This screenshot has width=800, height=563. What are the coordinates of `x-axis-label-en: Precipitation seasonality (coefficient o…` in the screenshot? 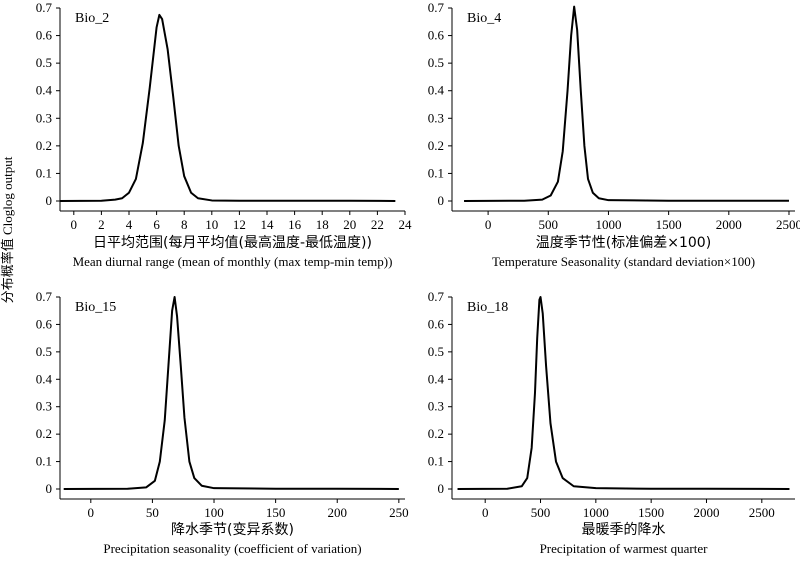 It's located at (232, 548).